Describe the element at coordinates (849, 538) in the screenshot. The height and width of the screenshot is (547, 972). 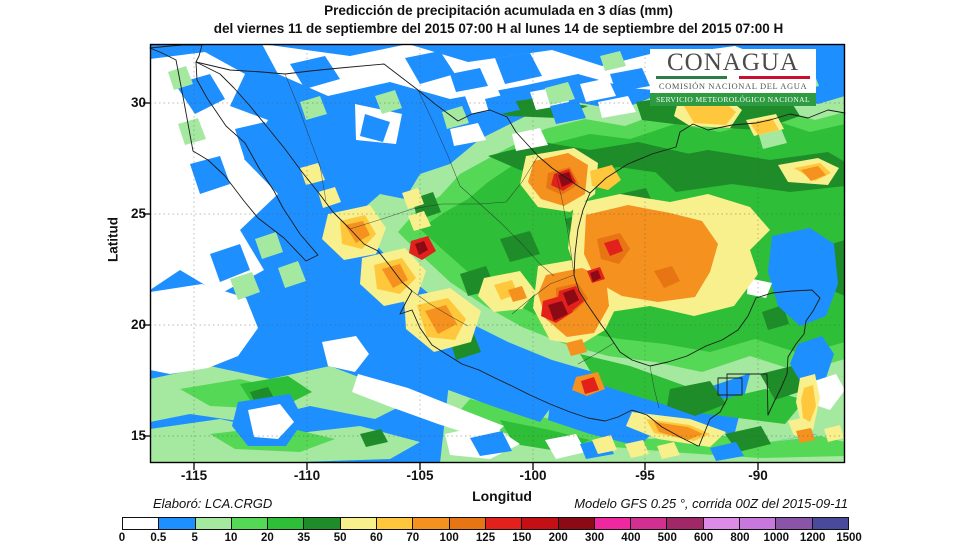
I see `legend-tick-label: 1500` at that location.